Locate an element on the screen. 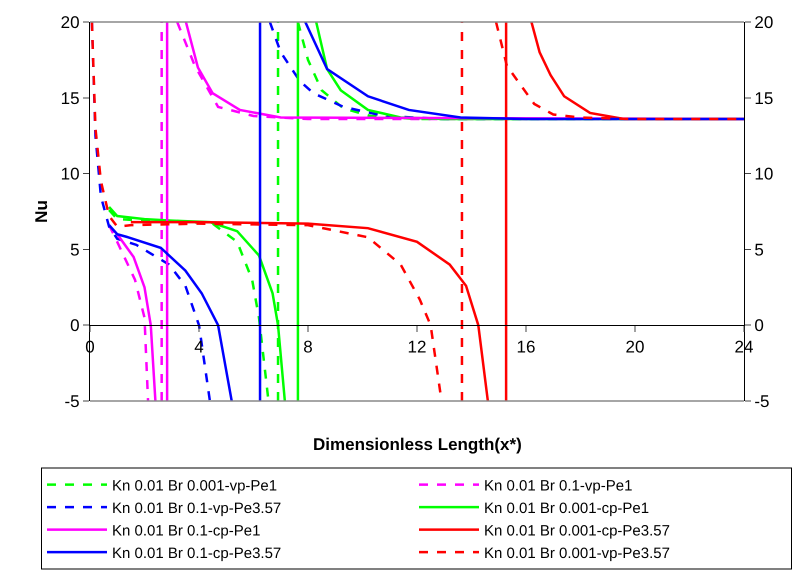  legend-label: Kn 0.01 Br 0.1-vp-Pe1 is located at coordinates (558, 485).